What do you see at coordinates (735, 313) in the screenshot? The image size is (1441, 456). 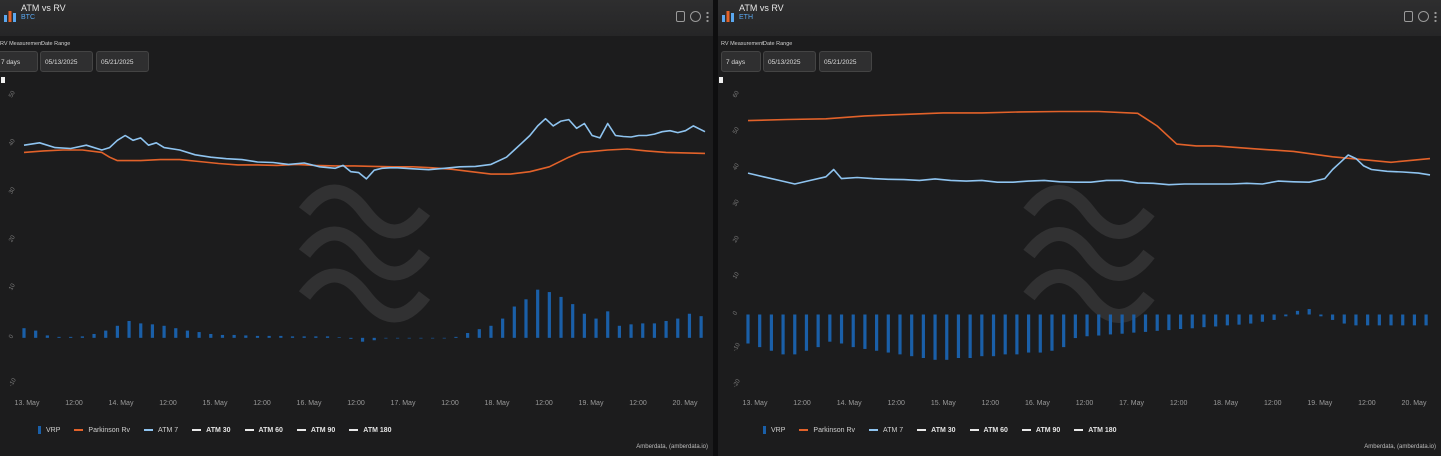 I see `y-tick-label: 0` at bounding box center [735, 313].